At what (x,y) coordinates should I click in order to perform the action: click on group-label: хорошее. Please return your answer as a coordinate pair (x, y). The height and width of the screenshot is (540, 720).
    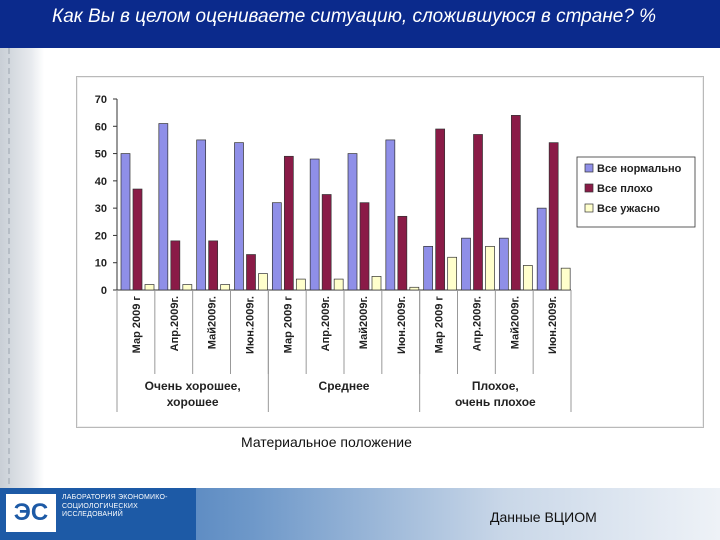
    Looking at the image, I should click on (193, 402).